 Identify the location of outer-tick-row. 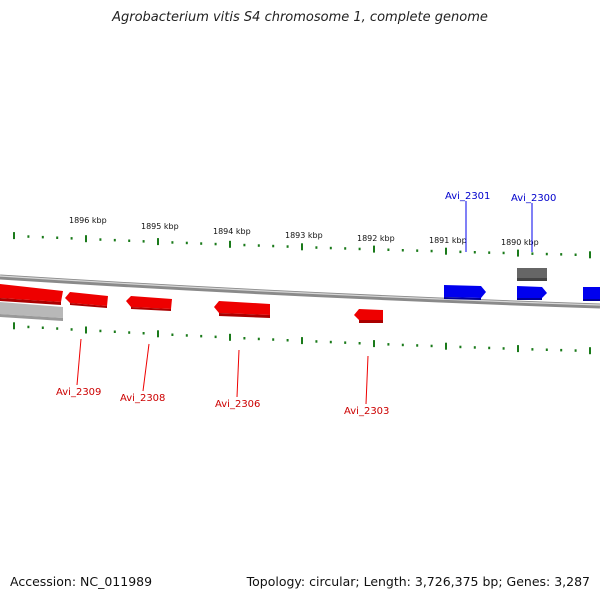
(302, 245).